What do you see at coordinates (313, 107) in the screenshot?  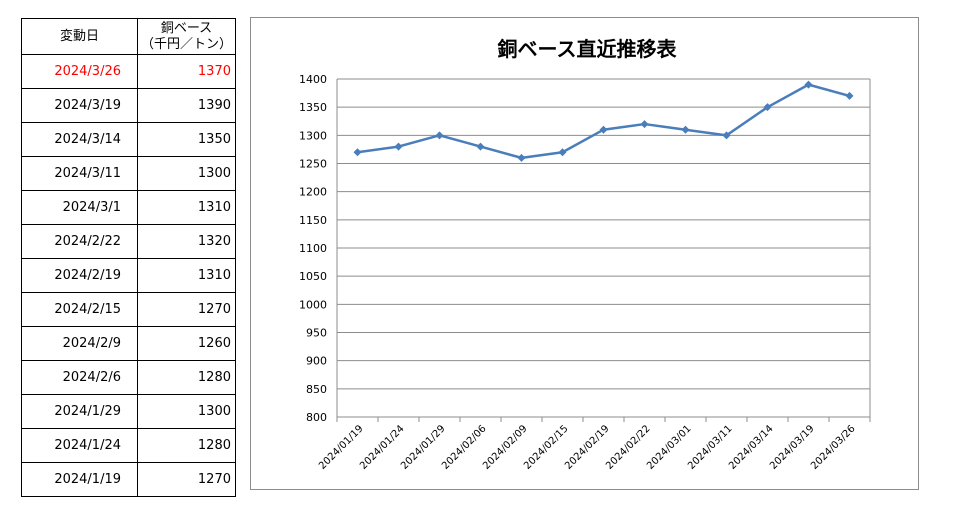 I see `y-tick-label: 1350` at bounding box center [313, 107].